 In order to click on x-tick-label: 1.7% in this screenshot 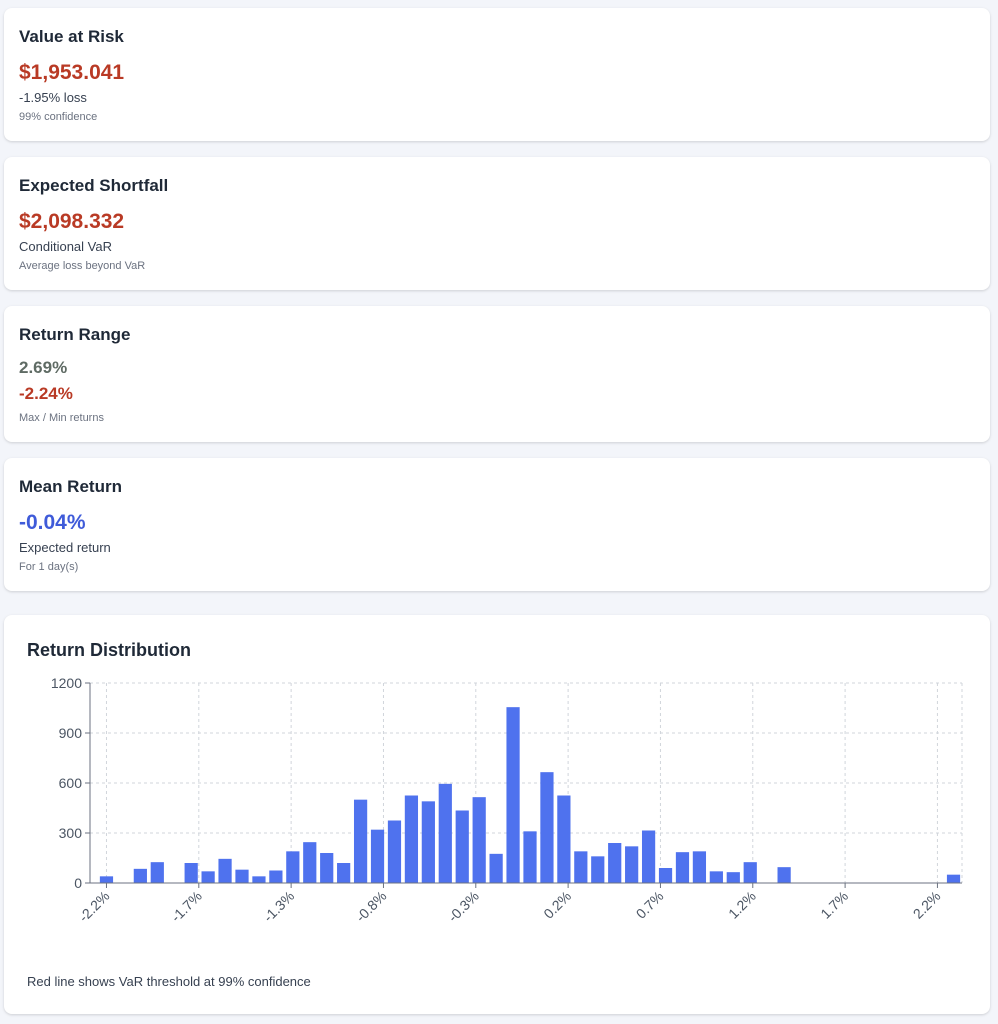, I will do `click(834, 905)`.